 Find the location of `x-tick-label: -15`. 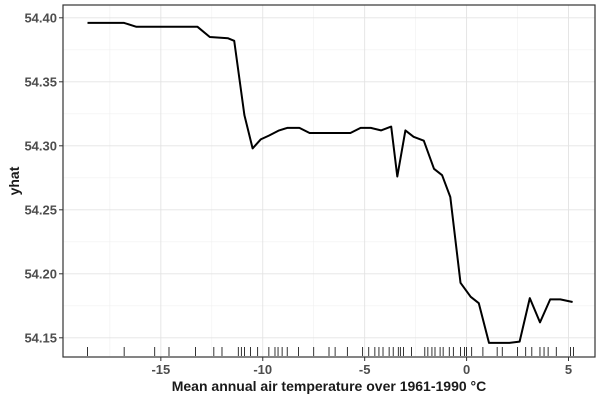

x-tick-label: -15 is located at coordinates (160, 369).